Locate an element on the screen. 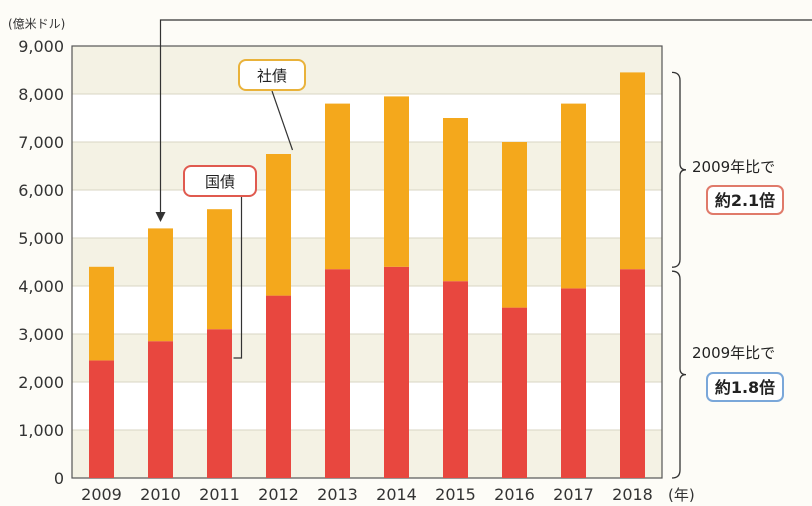 The width and height of the screenshot is (812, 506). brace-lower is located at coordinates (679, 374).